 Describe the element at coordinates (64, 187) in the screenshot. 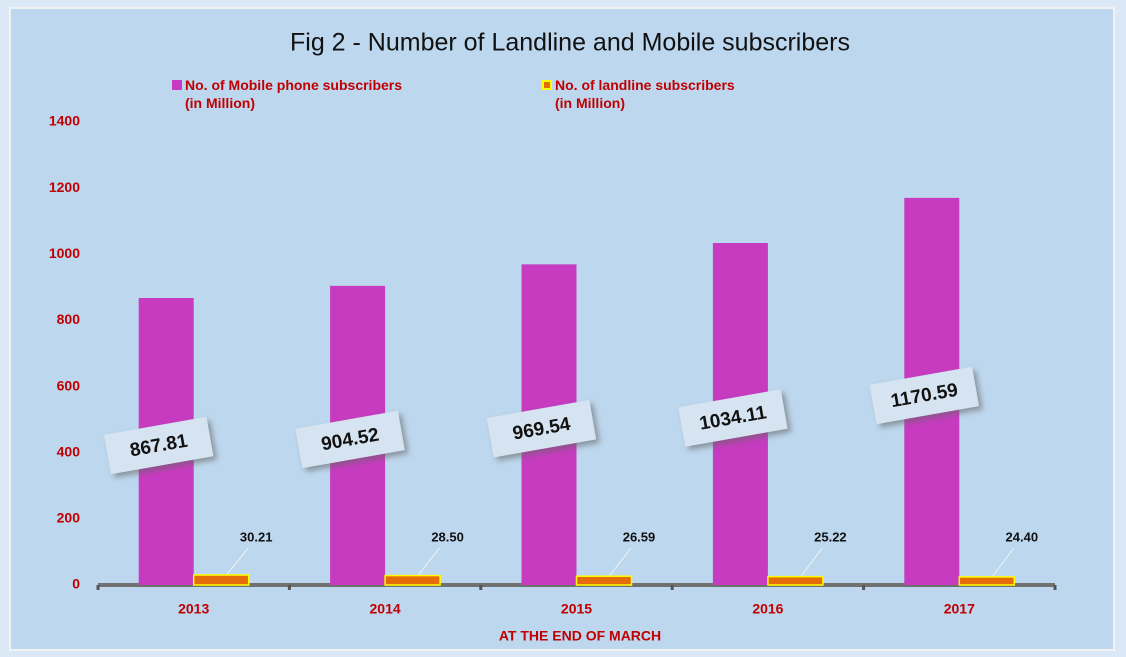

I see `y-tick-label: 1200` at that location.